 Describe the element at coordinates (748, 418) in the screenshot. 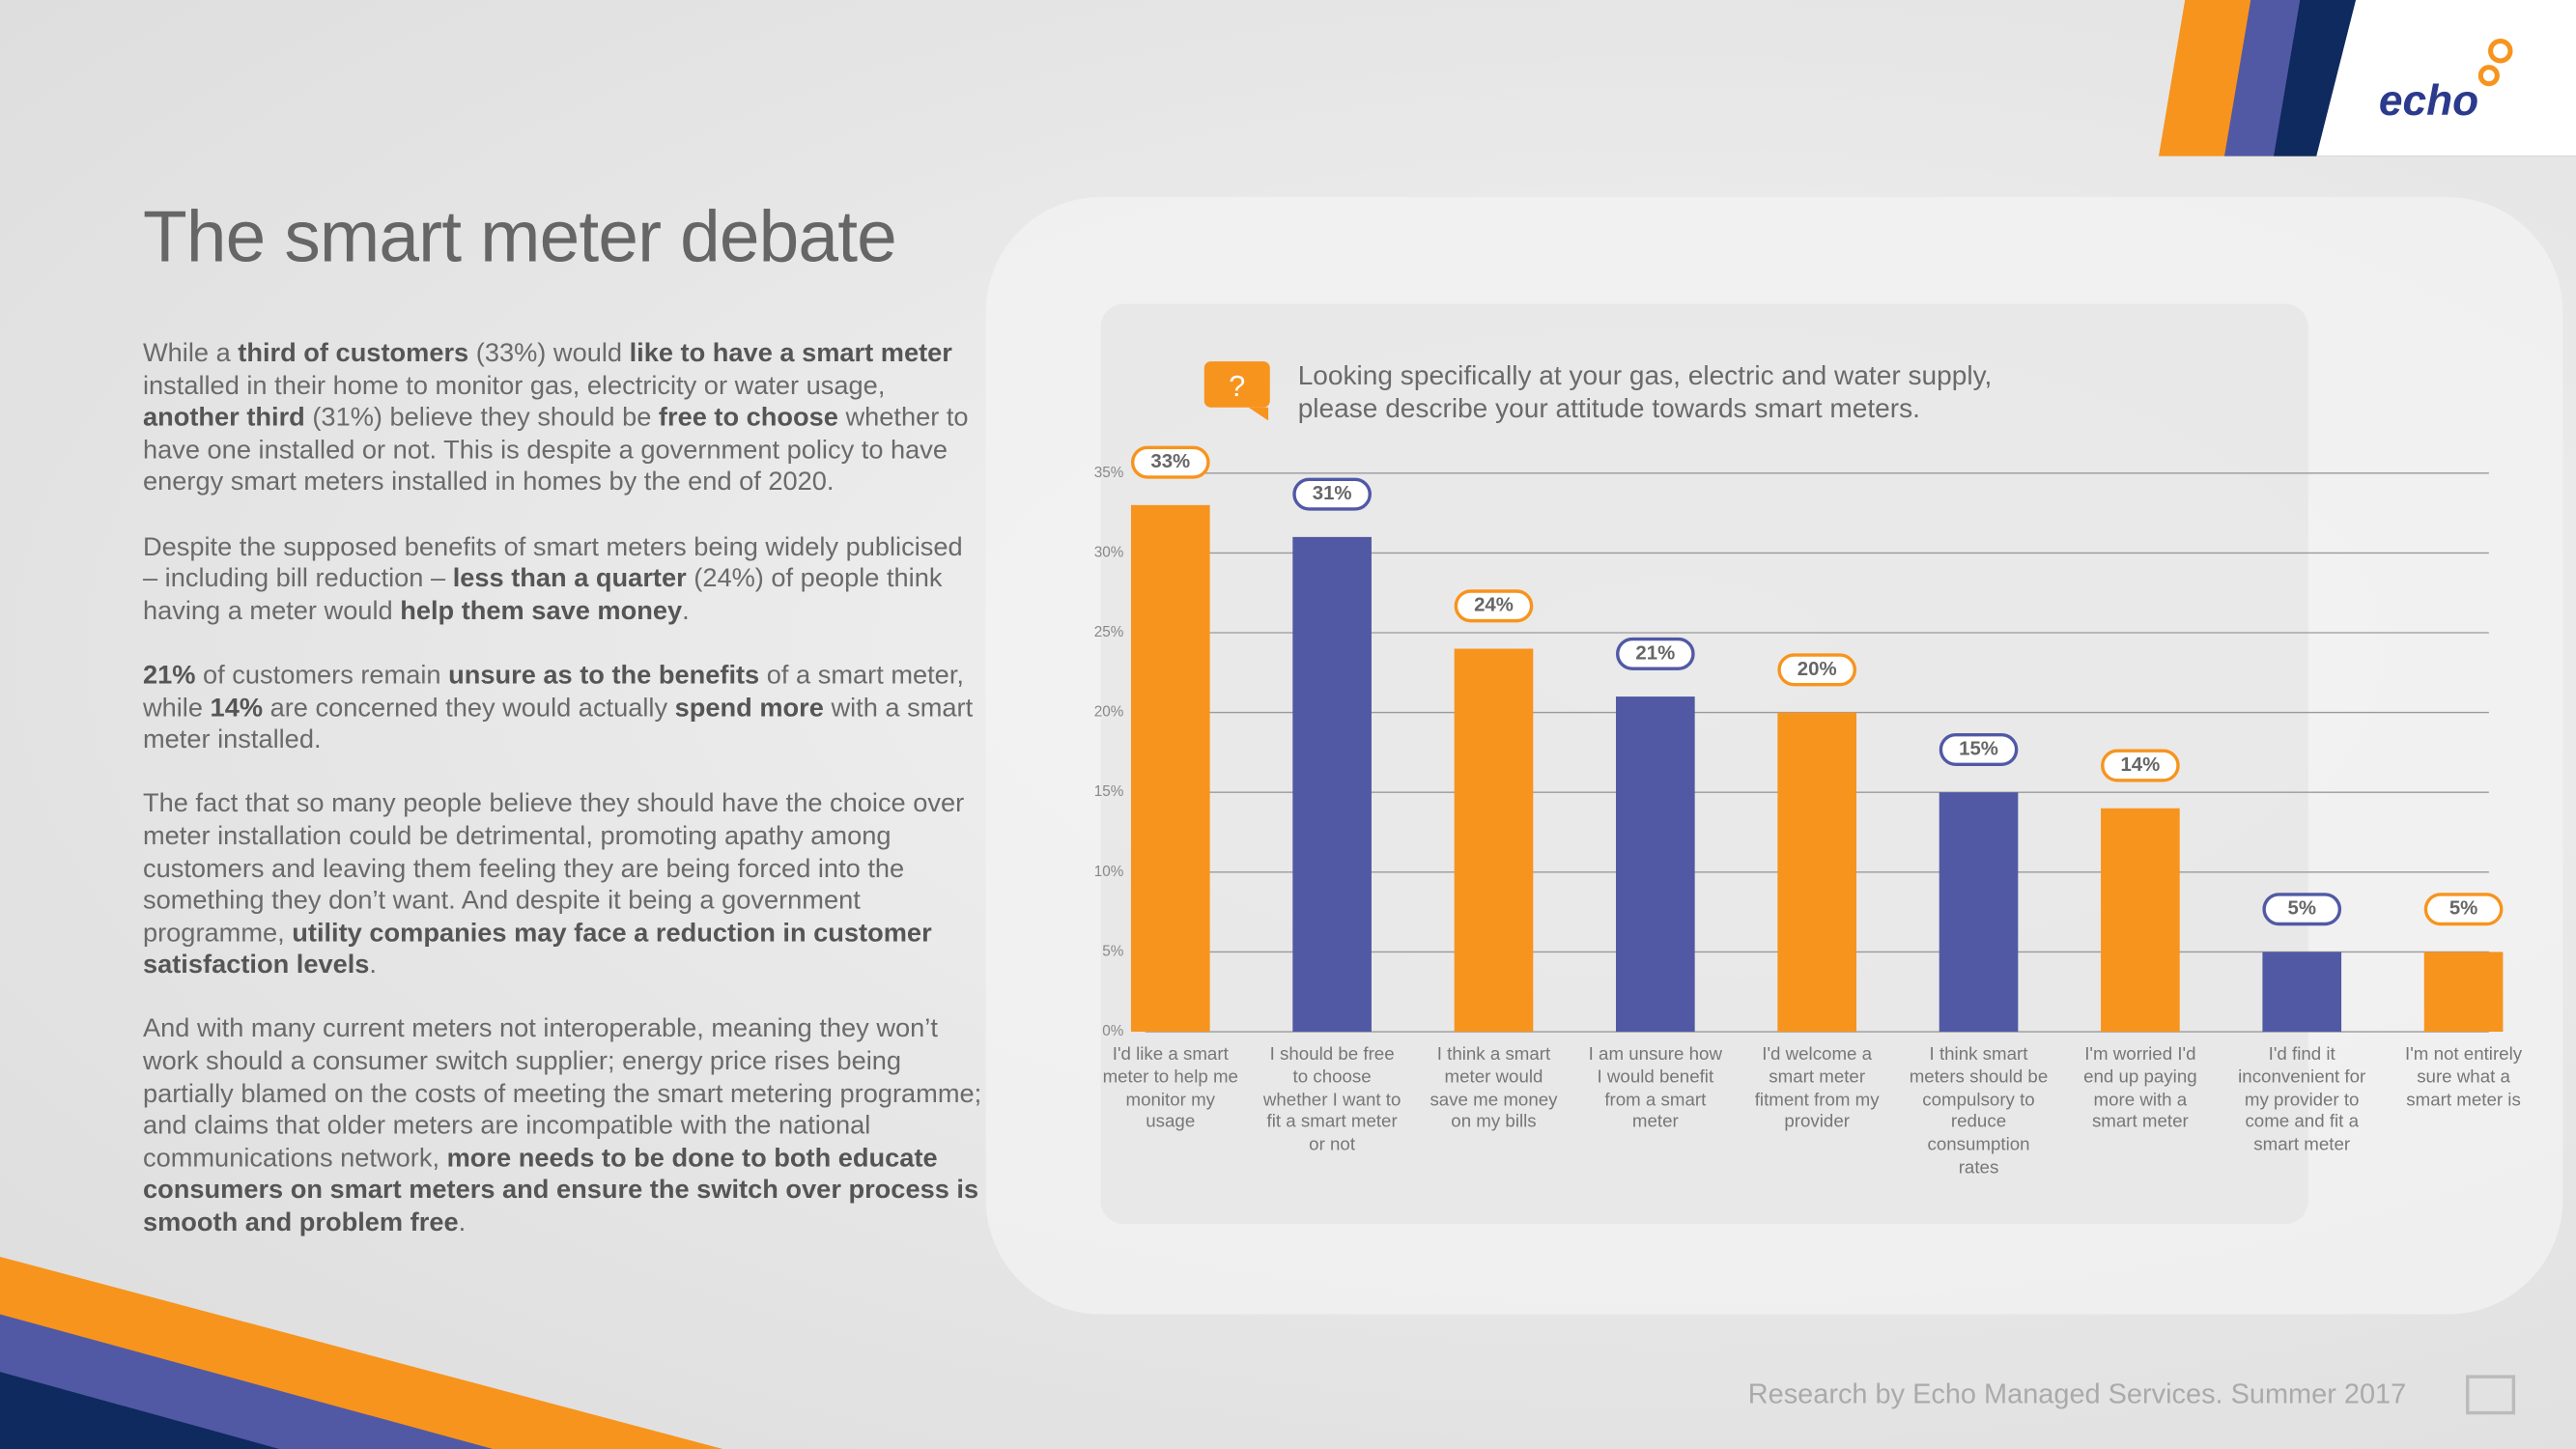

I see `bold-text: free to choose` at that location.